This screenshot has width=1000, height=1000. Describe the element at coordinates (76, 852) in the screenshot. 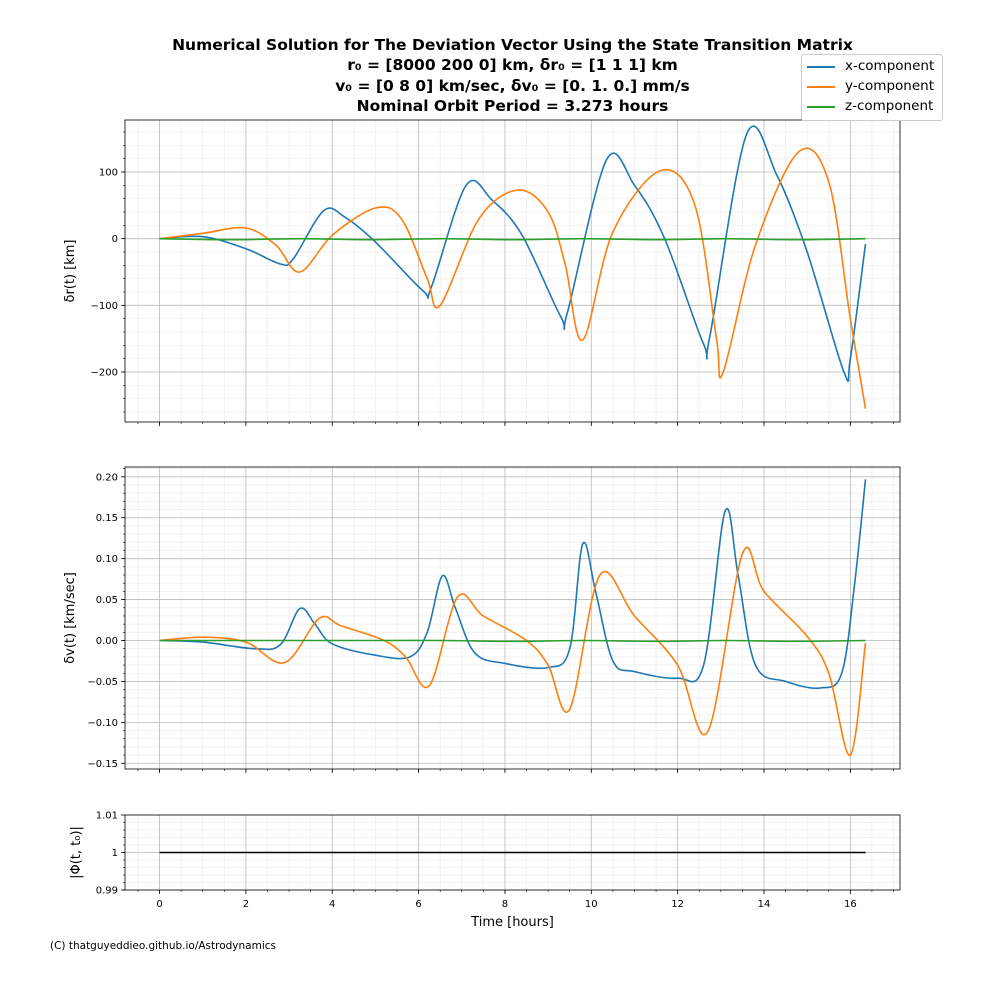

I see `y-axis-label: |Φ(t, t₀)|` at that location.